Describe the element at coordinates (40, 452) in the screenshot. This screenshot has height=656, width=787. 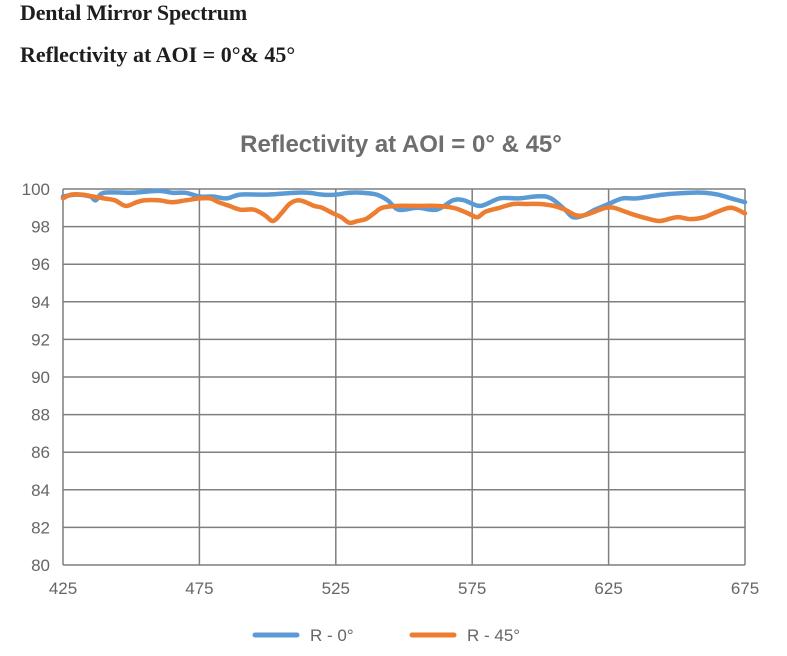
I see `y-tick-label: 86` at that location.